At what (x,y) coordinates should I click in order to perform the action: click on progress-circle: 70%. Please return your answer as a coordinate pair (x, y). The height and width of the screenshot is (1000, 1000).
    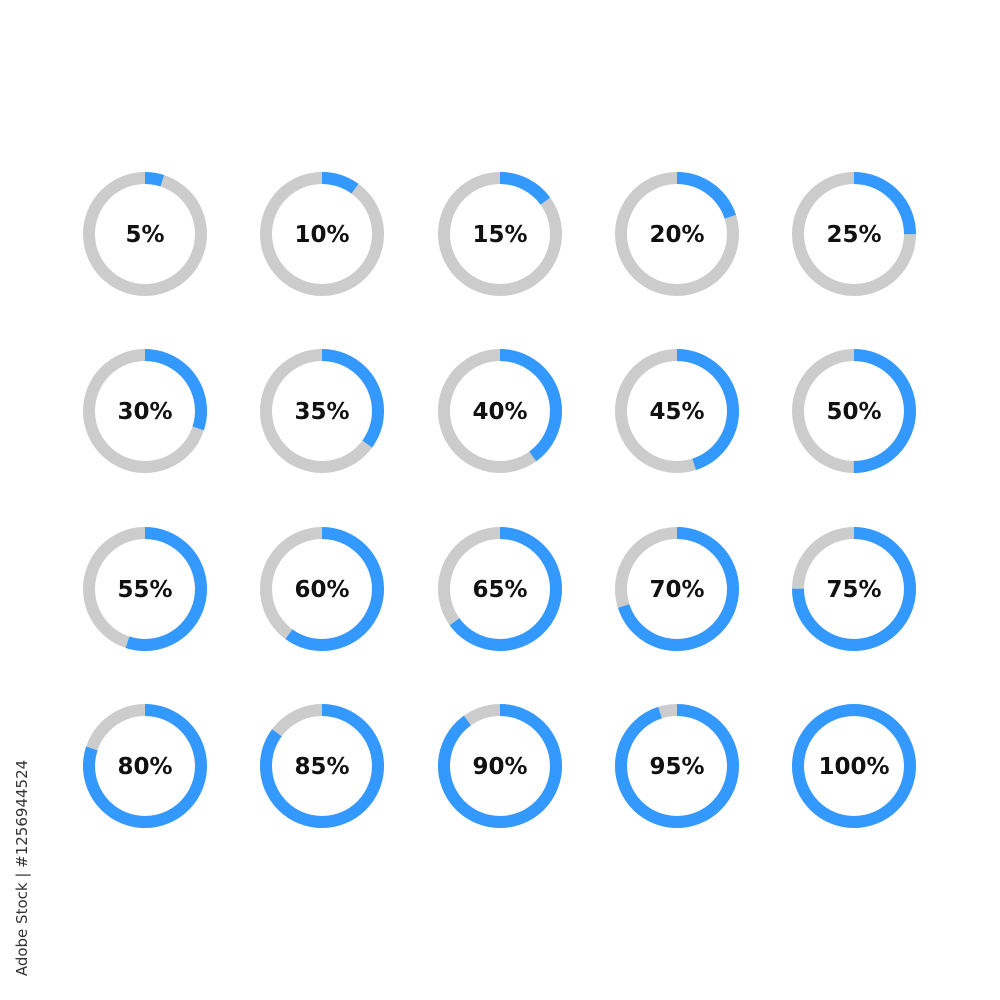
    Looking at the image, I should click on (677, 589).